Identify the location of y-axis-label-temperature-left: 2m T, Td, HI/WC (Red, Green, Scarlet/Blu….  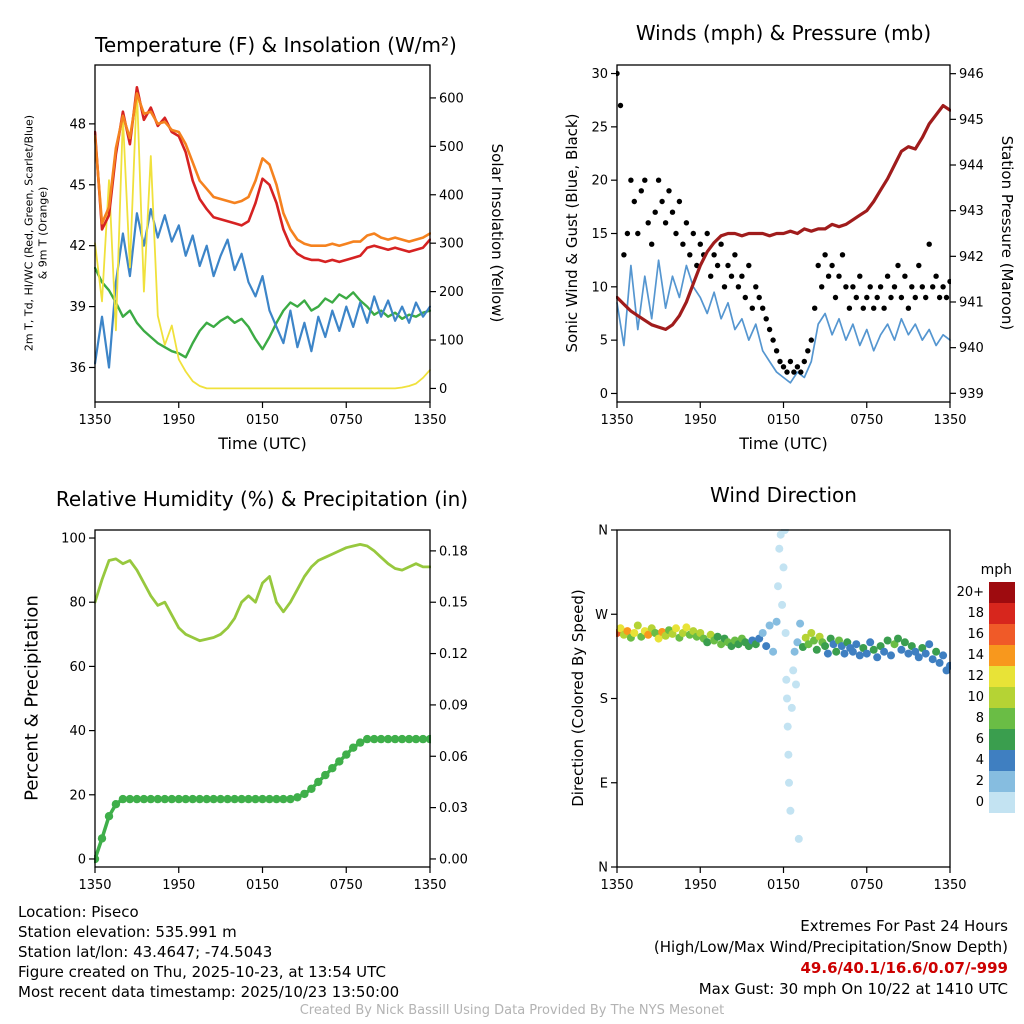
(36, 233).